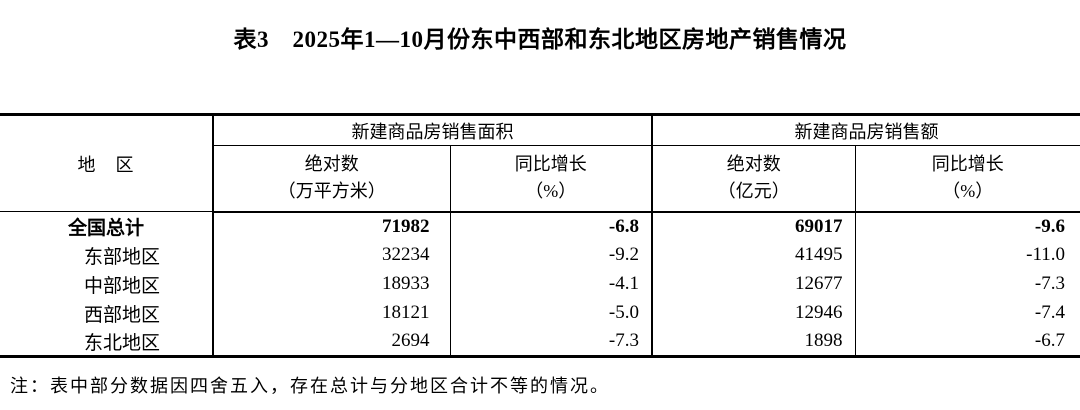 Image resolution: width=1080 pixels, height=410 pixels. Describe the element at coordinates (433, 130) in the screenshot. I see `group-header-sales-area: 新建商品房销售面积` at that location.